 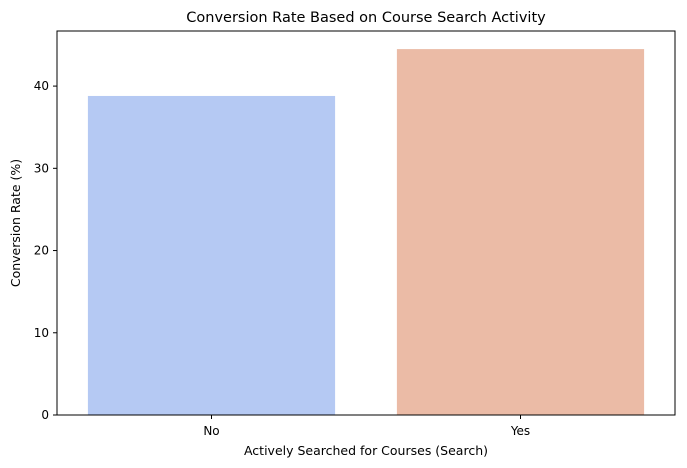 I want to click on y-axis-label: Conversion Rate (%), so click(x=15, y=223).